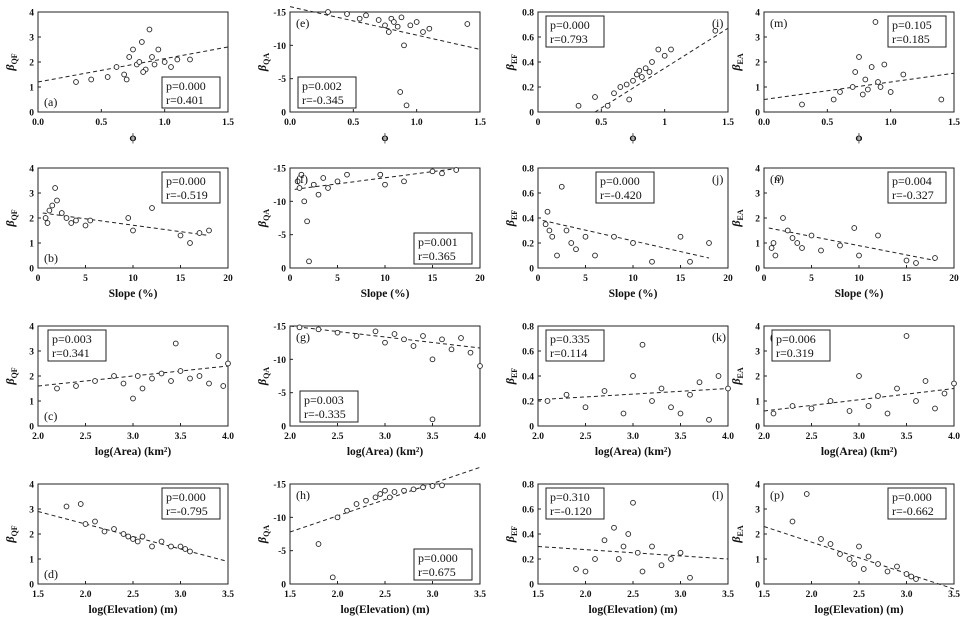 Image resolution: width=970 pixels, height=626 pixels. Describe the element at coordinates (385, 337) in the screenshot. I see `trend-line` at that location.